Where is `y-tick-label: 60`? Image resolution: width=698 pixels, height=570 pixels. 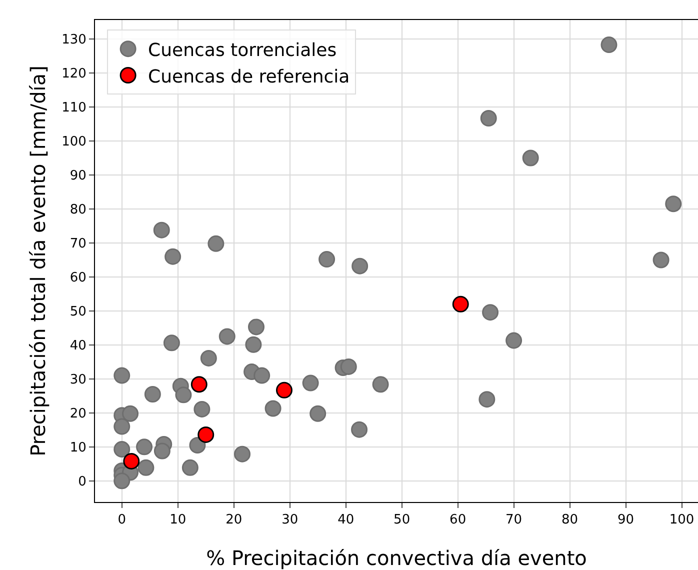 y-tick-label: 60 is located at coordinates (78, 278).